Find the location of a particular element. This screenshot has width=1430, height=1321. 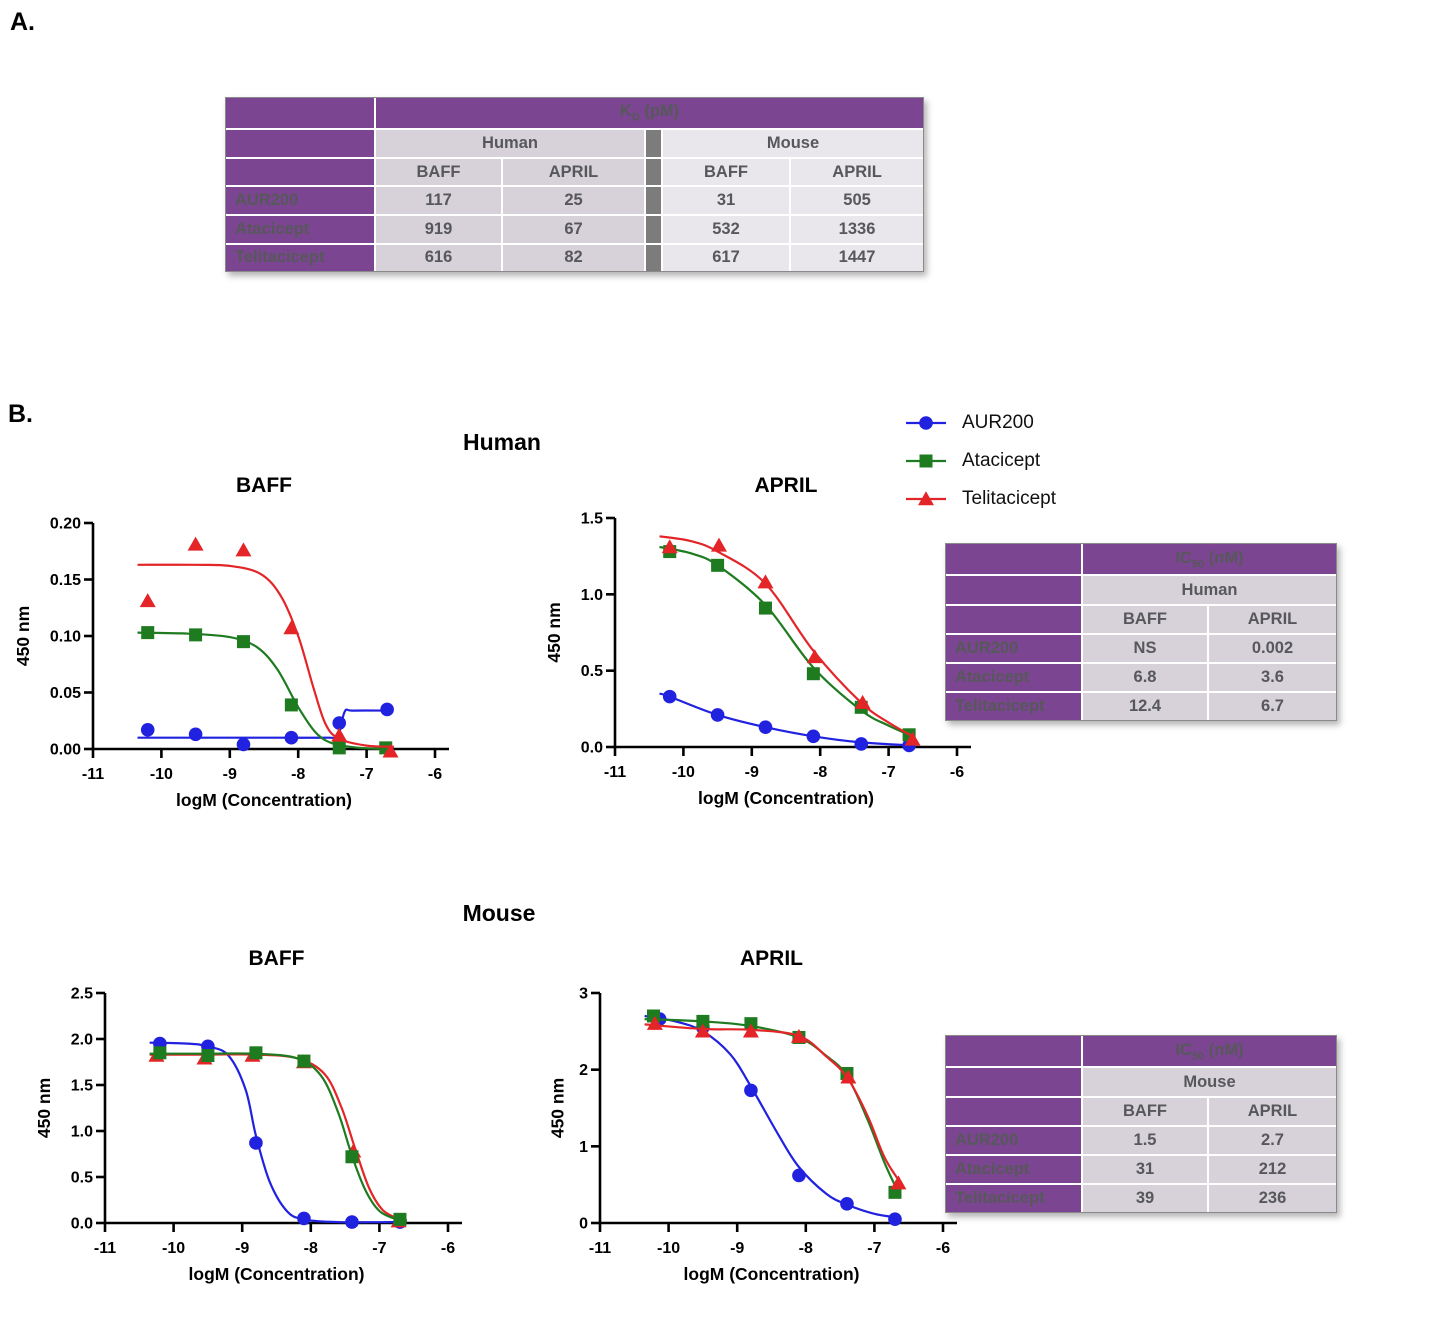

panel-b-label: B. is located at coordinates (20, 414).